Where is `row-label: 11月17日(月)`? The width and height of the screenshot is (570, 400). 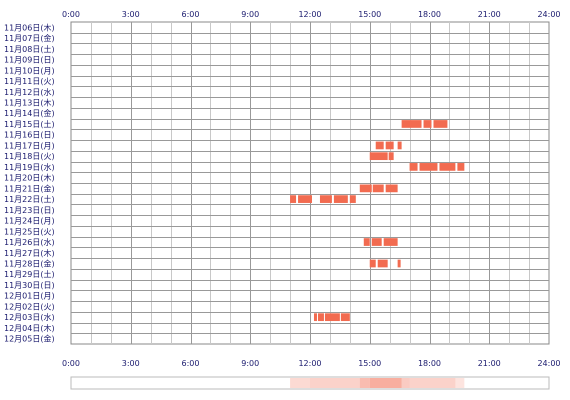
row-label: 11月17日(月) is located at coordinates (29, 145).